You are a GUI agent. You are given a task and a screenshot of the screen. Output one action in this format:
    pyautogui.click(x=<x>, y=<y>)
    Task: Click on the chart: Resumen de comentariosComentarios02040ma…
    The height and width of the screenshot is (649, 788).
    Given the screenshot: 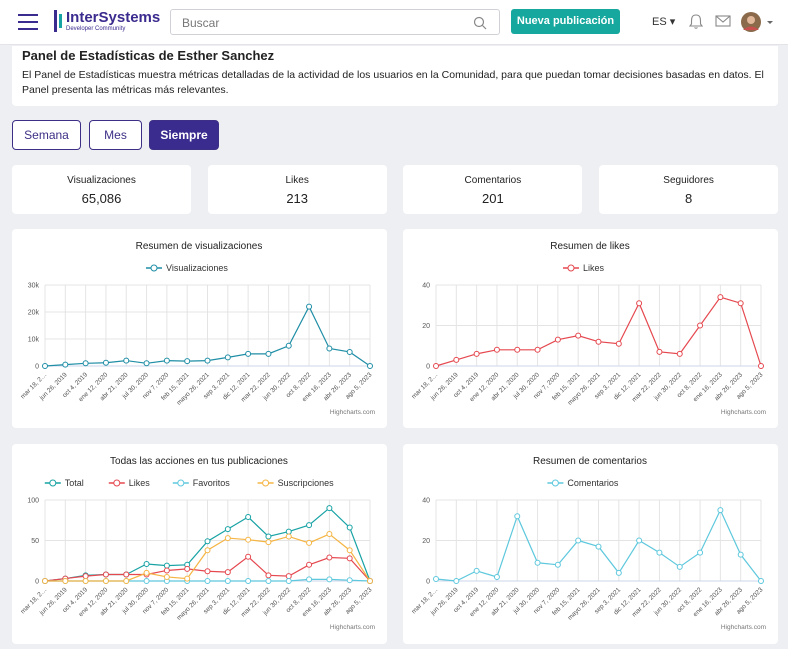 What is the action you would take?
    pyautogui.click(x=588, y=543)
    